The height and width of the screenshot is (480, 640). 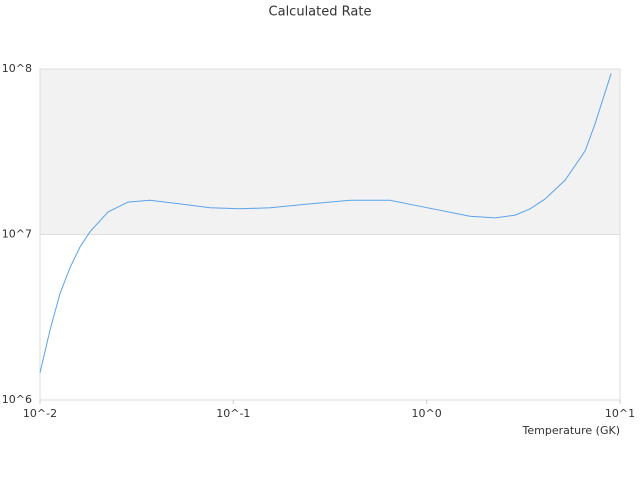 I want to click on chart-title: Calculated Rate, so click(x=320, y=12).